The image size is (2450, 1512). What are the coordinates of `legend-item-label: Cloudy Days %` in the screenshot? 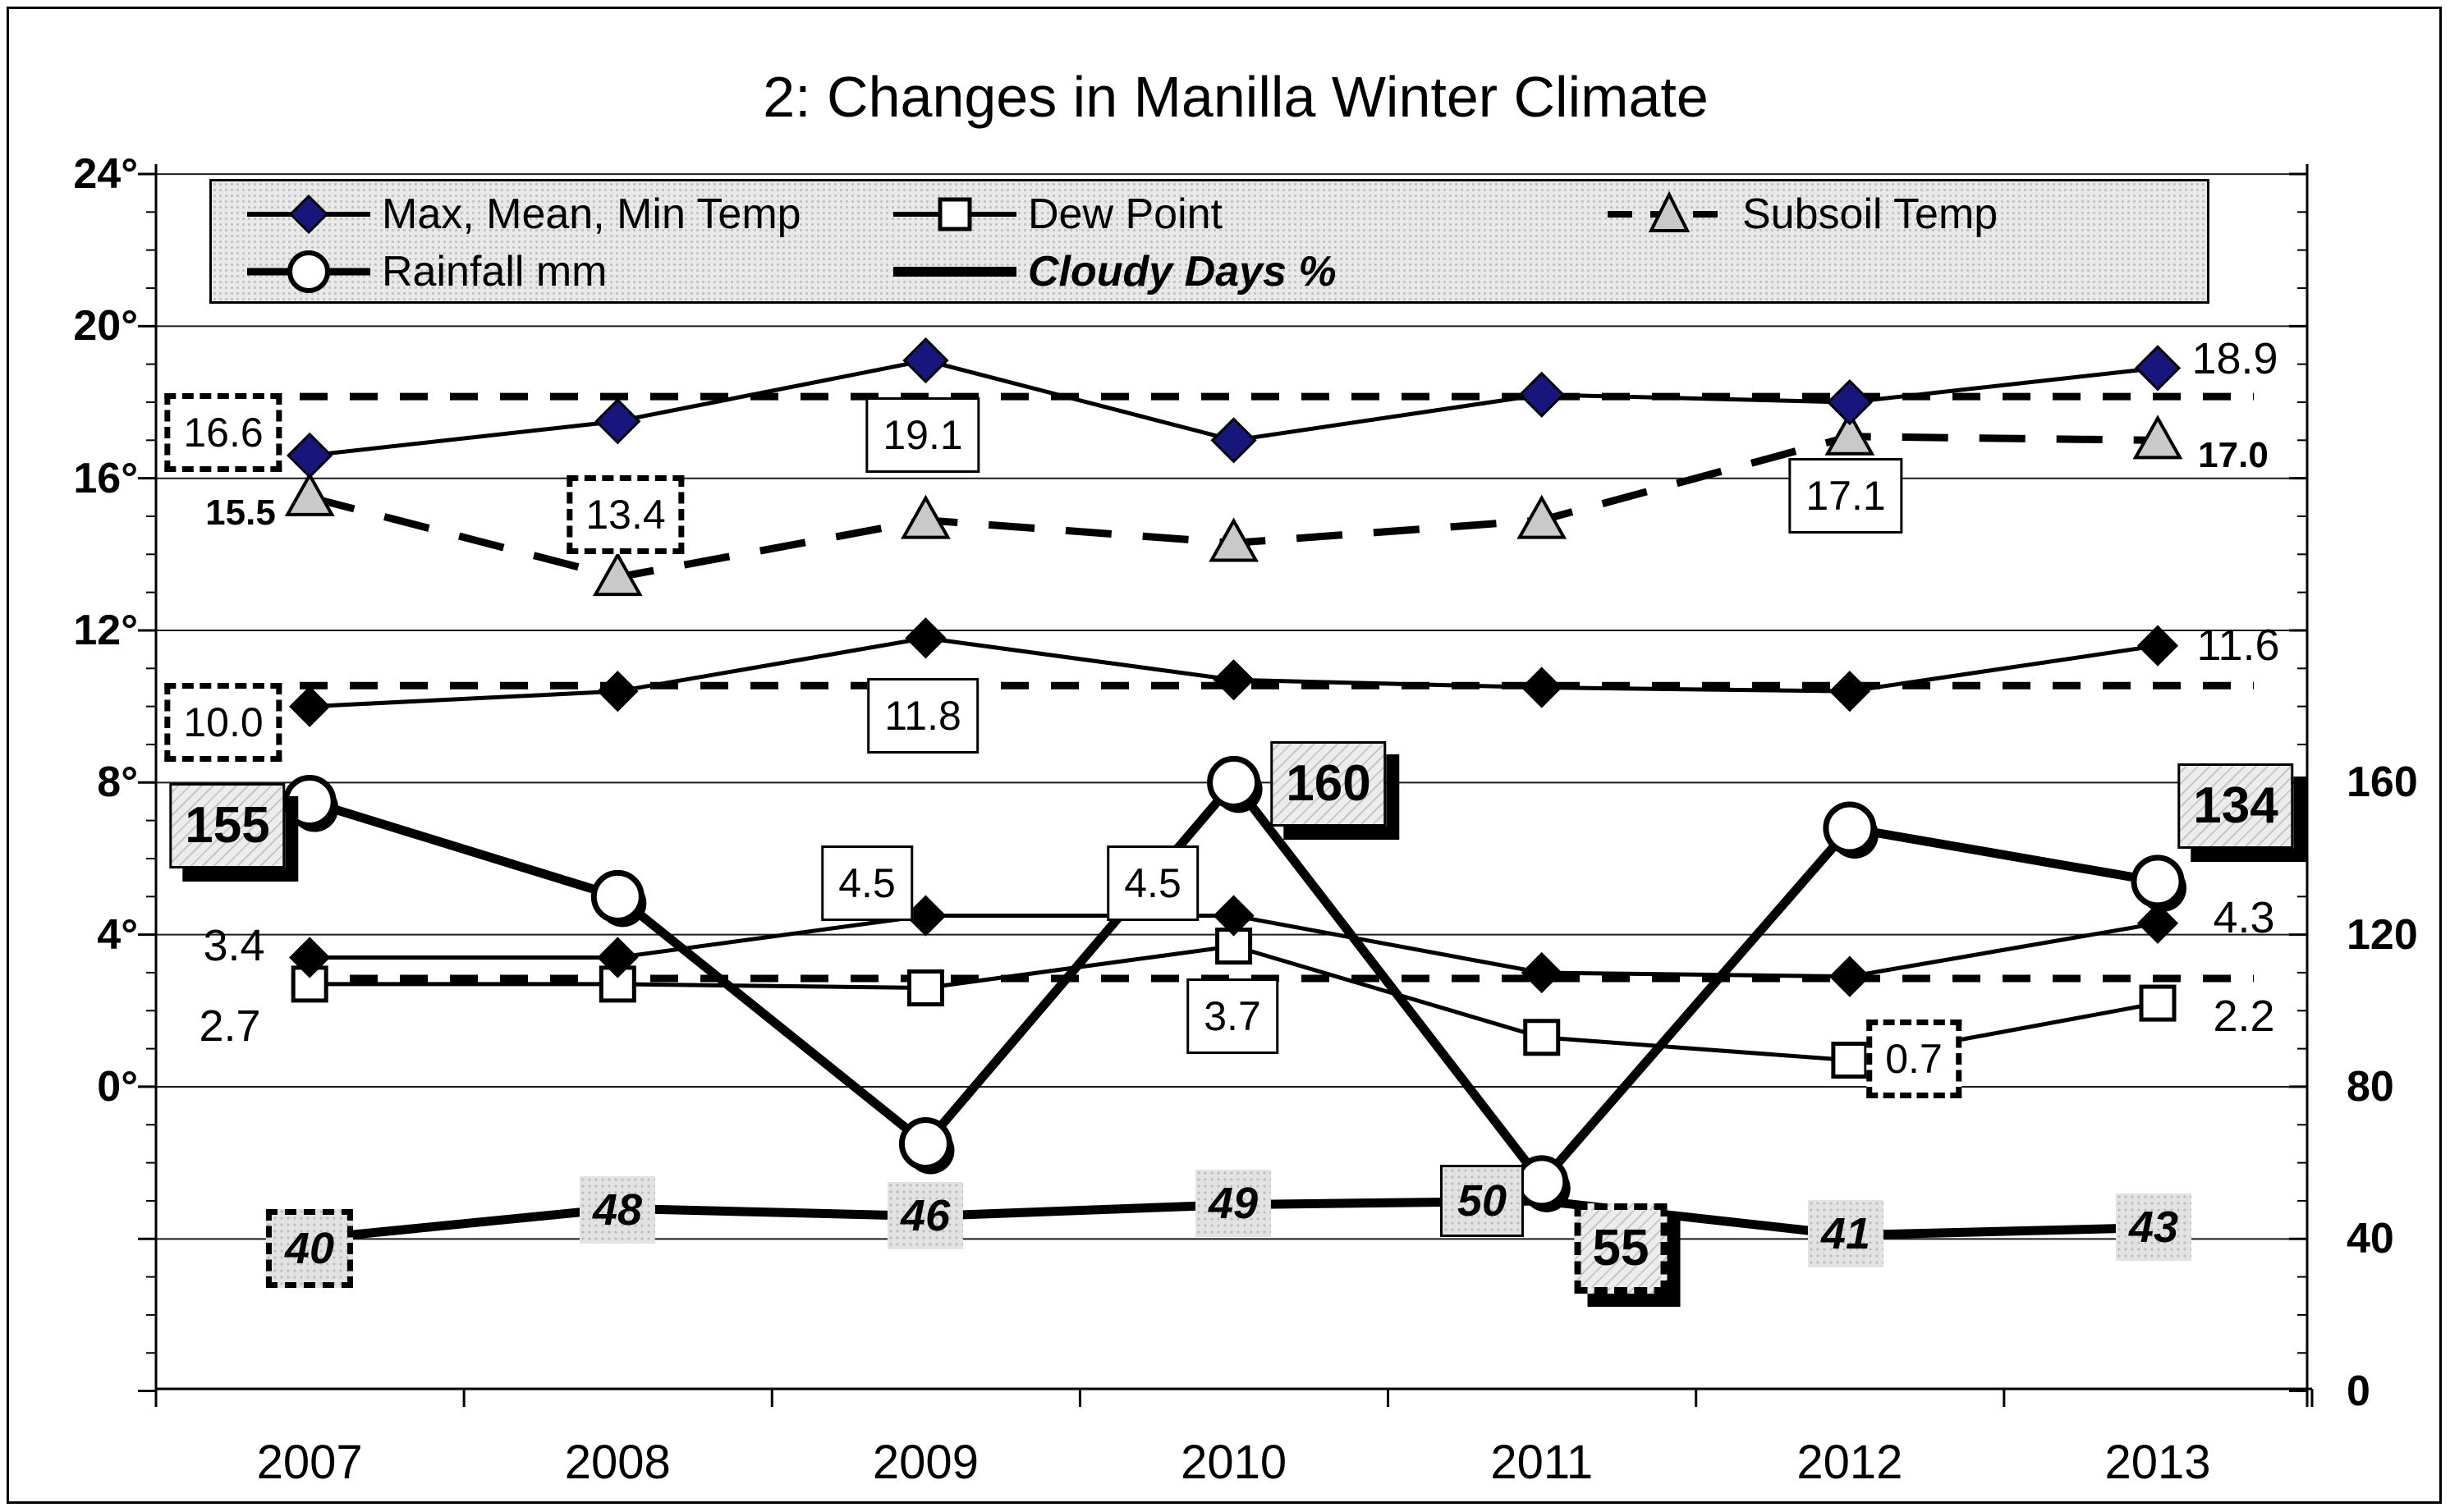 It's located at (1182, 272).